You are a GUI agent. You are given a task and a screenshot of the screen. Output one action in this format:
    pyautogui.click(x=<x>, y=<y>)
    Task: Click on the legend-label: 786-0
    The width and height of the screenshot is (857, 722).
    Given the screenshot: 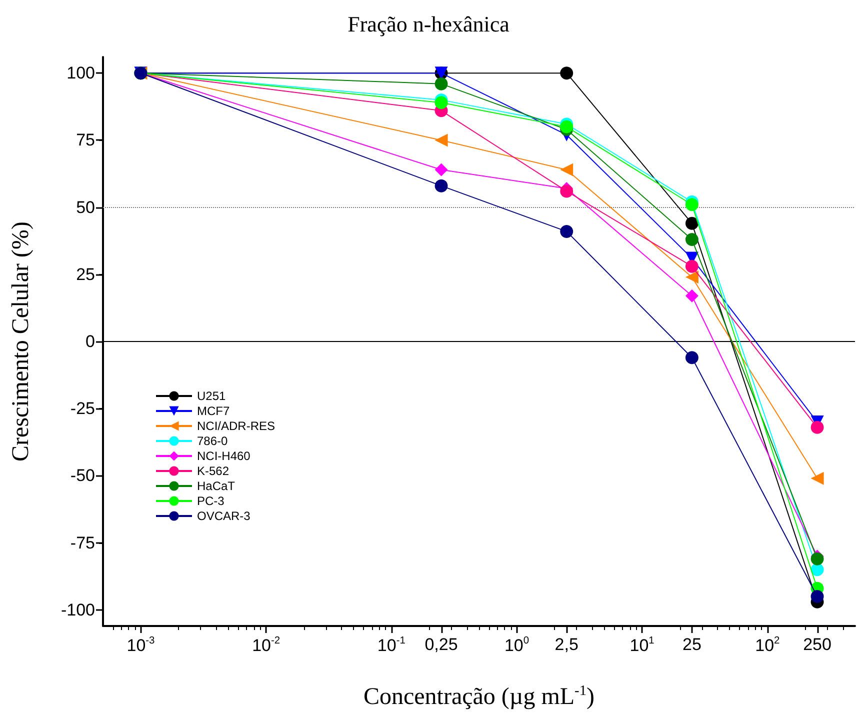 What is the action you would take?
    pyautogui.click(x=212, y=441)
    